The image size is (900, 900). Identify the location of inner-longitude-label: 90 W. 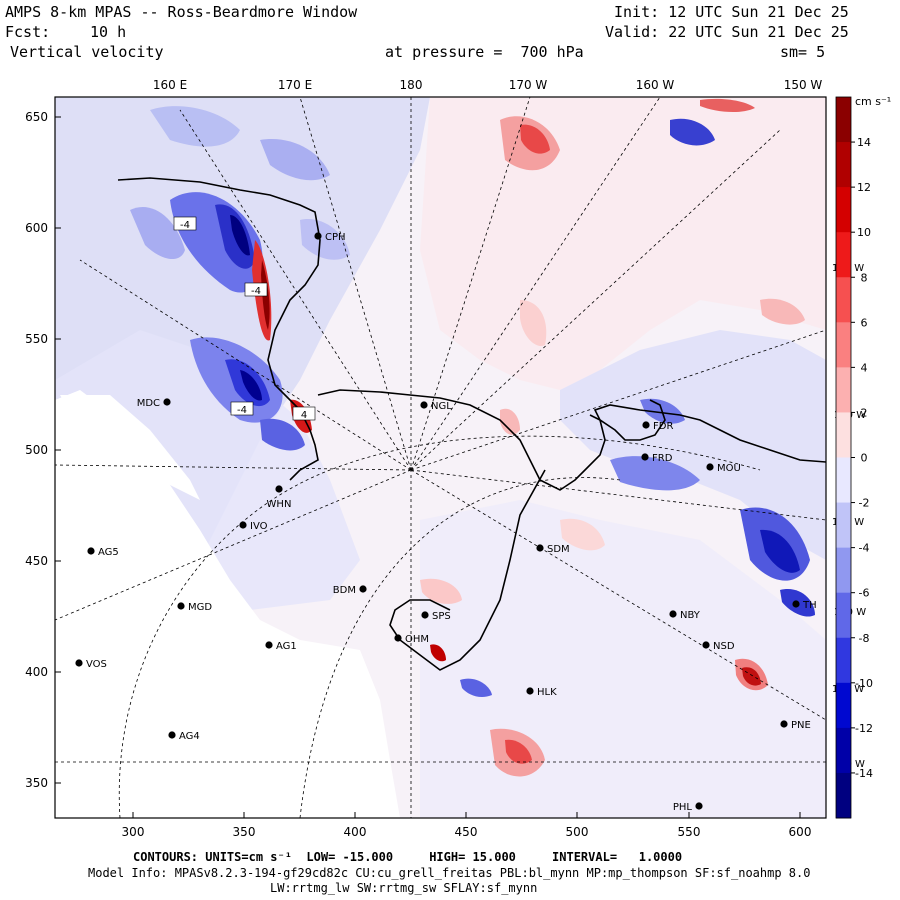
(852, 764).